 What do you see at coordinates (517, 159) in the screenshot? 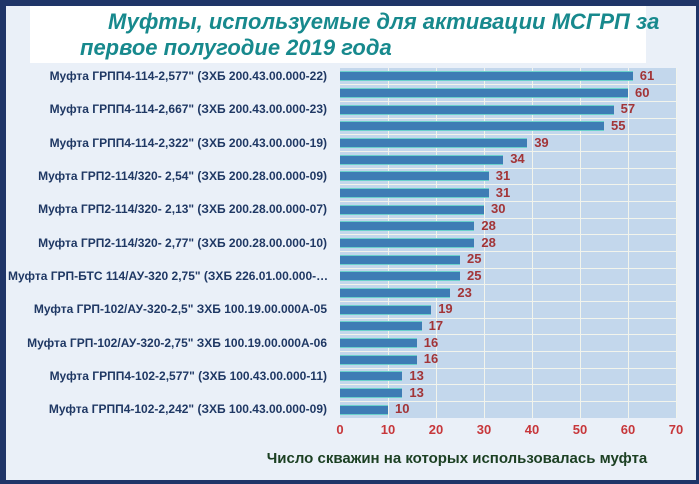
I see `bar-value-label: 34` at bounding box center [517, 159].